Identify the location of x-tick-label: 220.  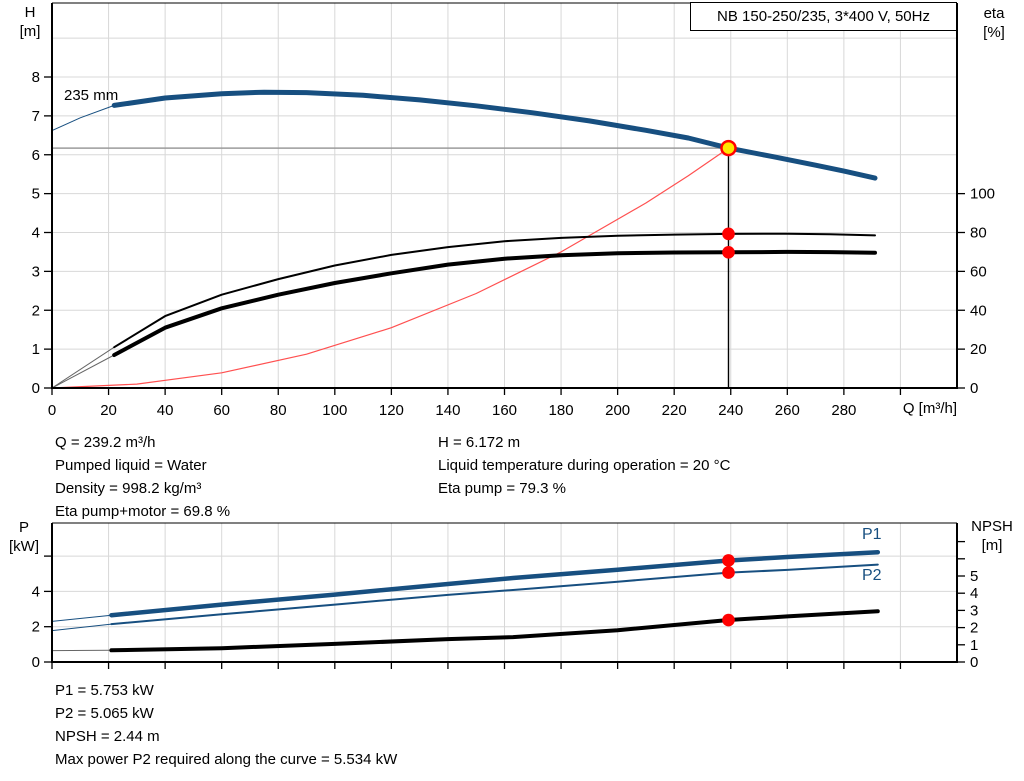
(674, 410).